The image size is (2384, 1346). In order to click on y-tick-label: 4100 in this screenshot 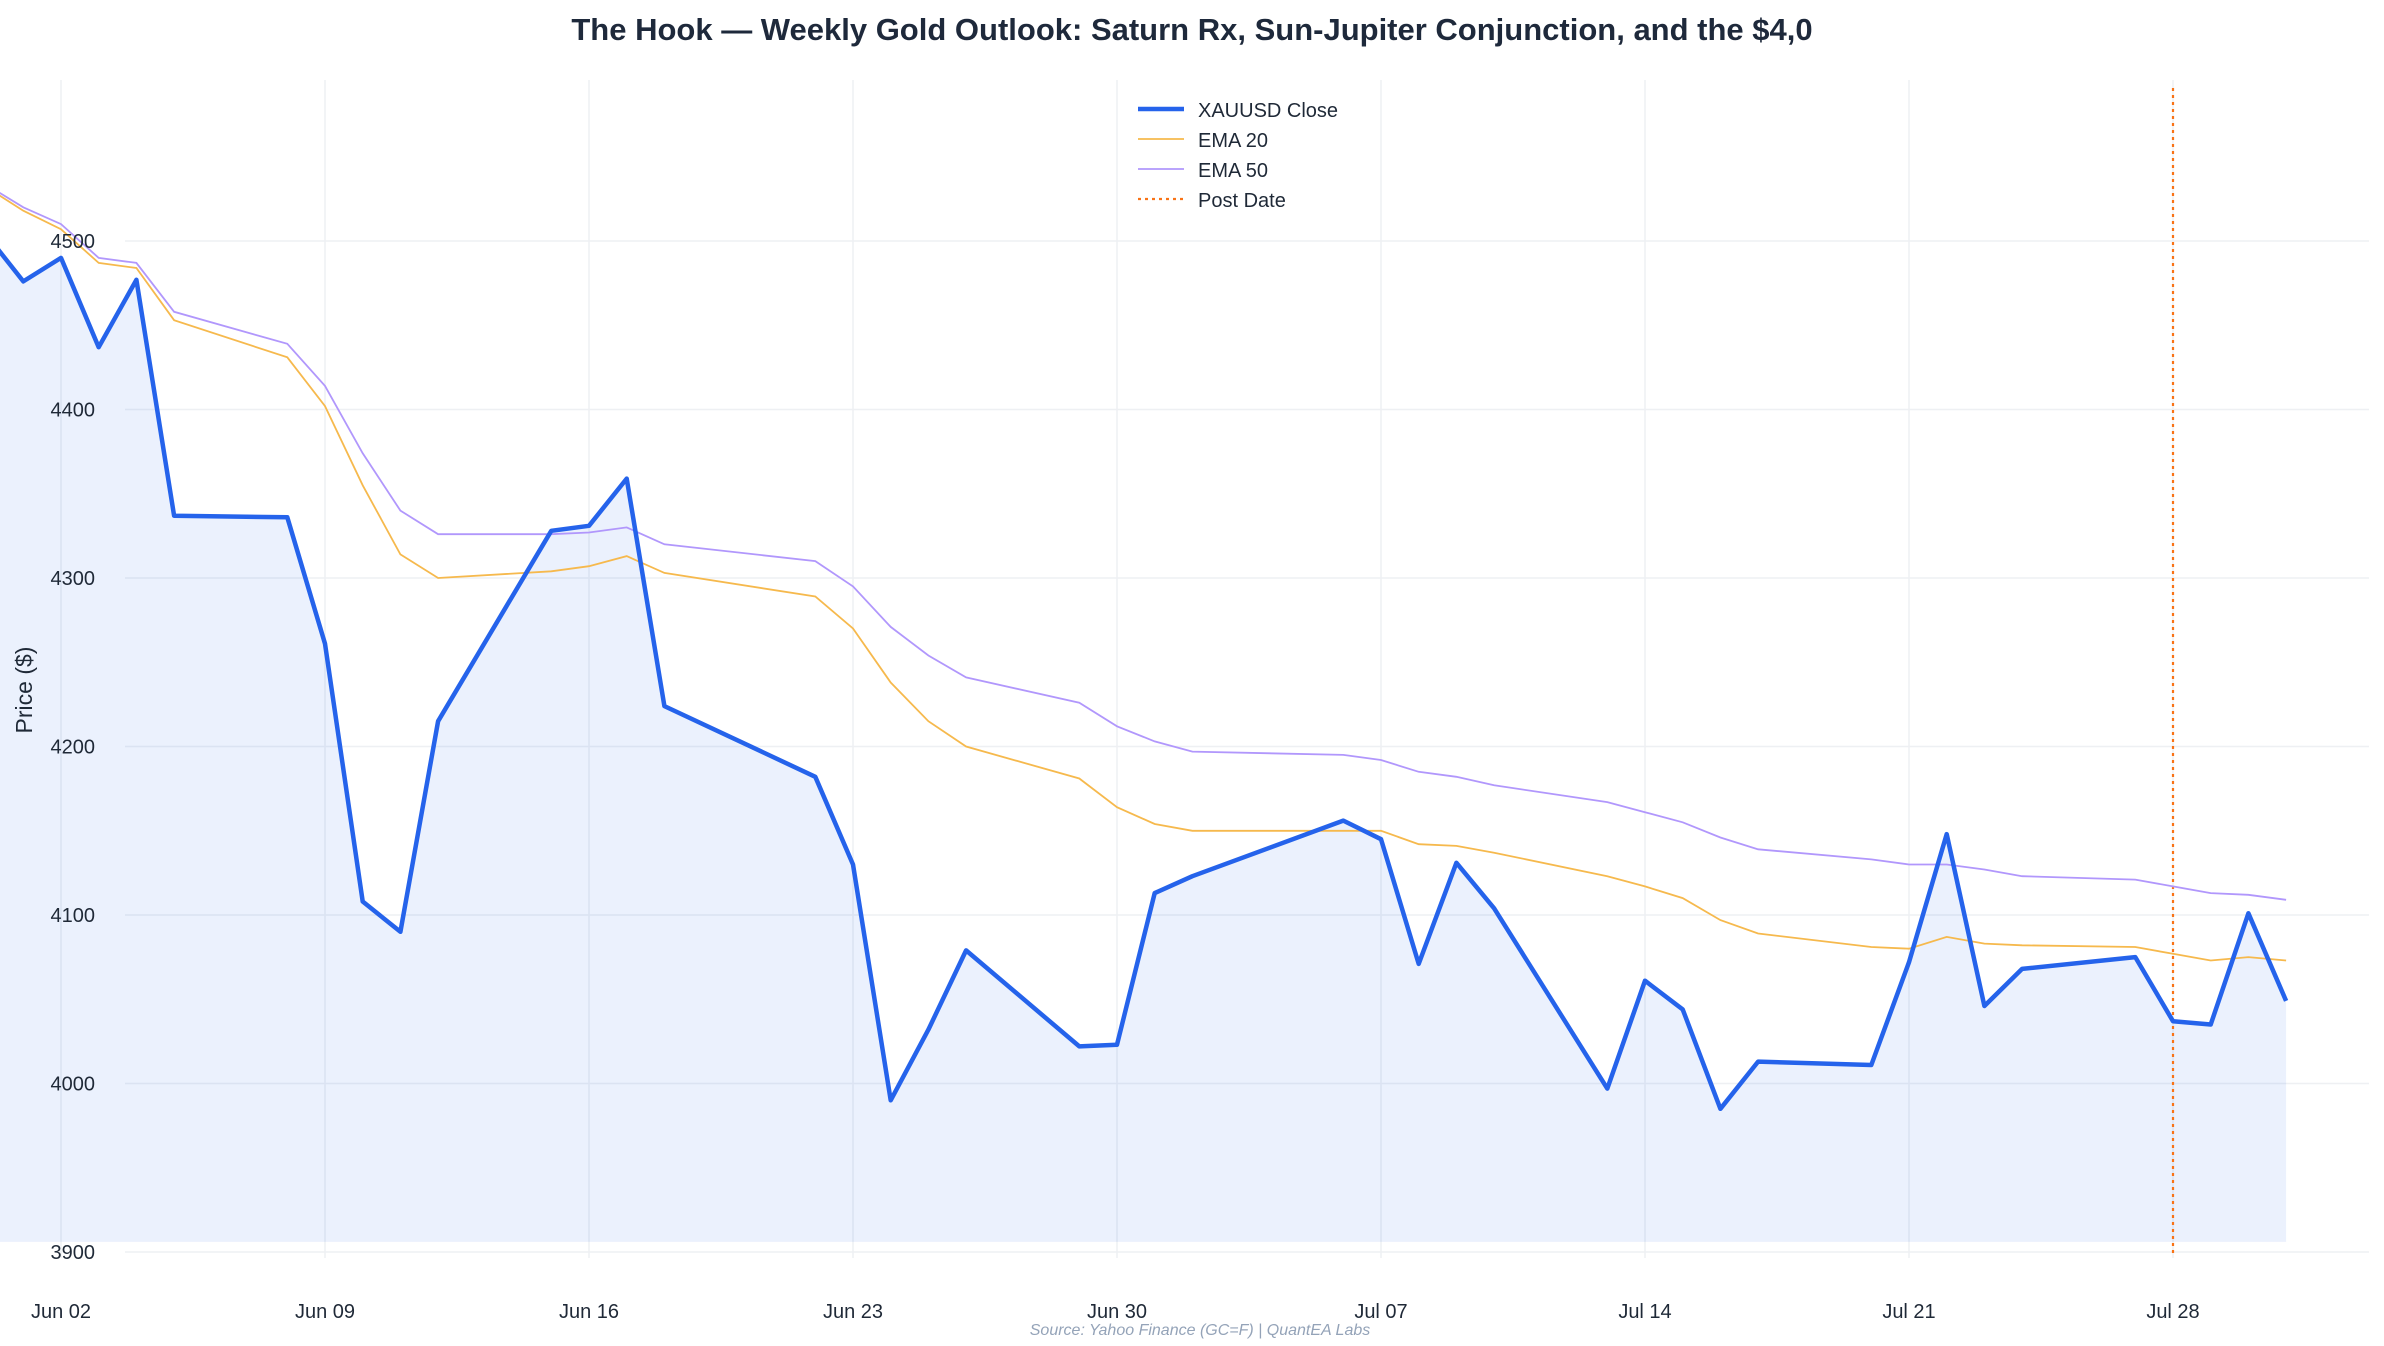, I will do `click(73, 916)`.